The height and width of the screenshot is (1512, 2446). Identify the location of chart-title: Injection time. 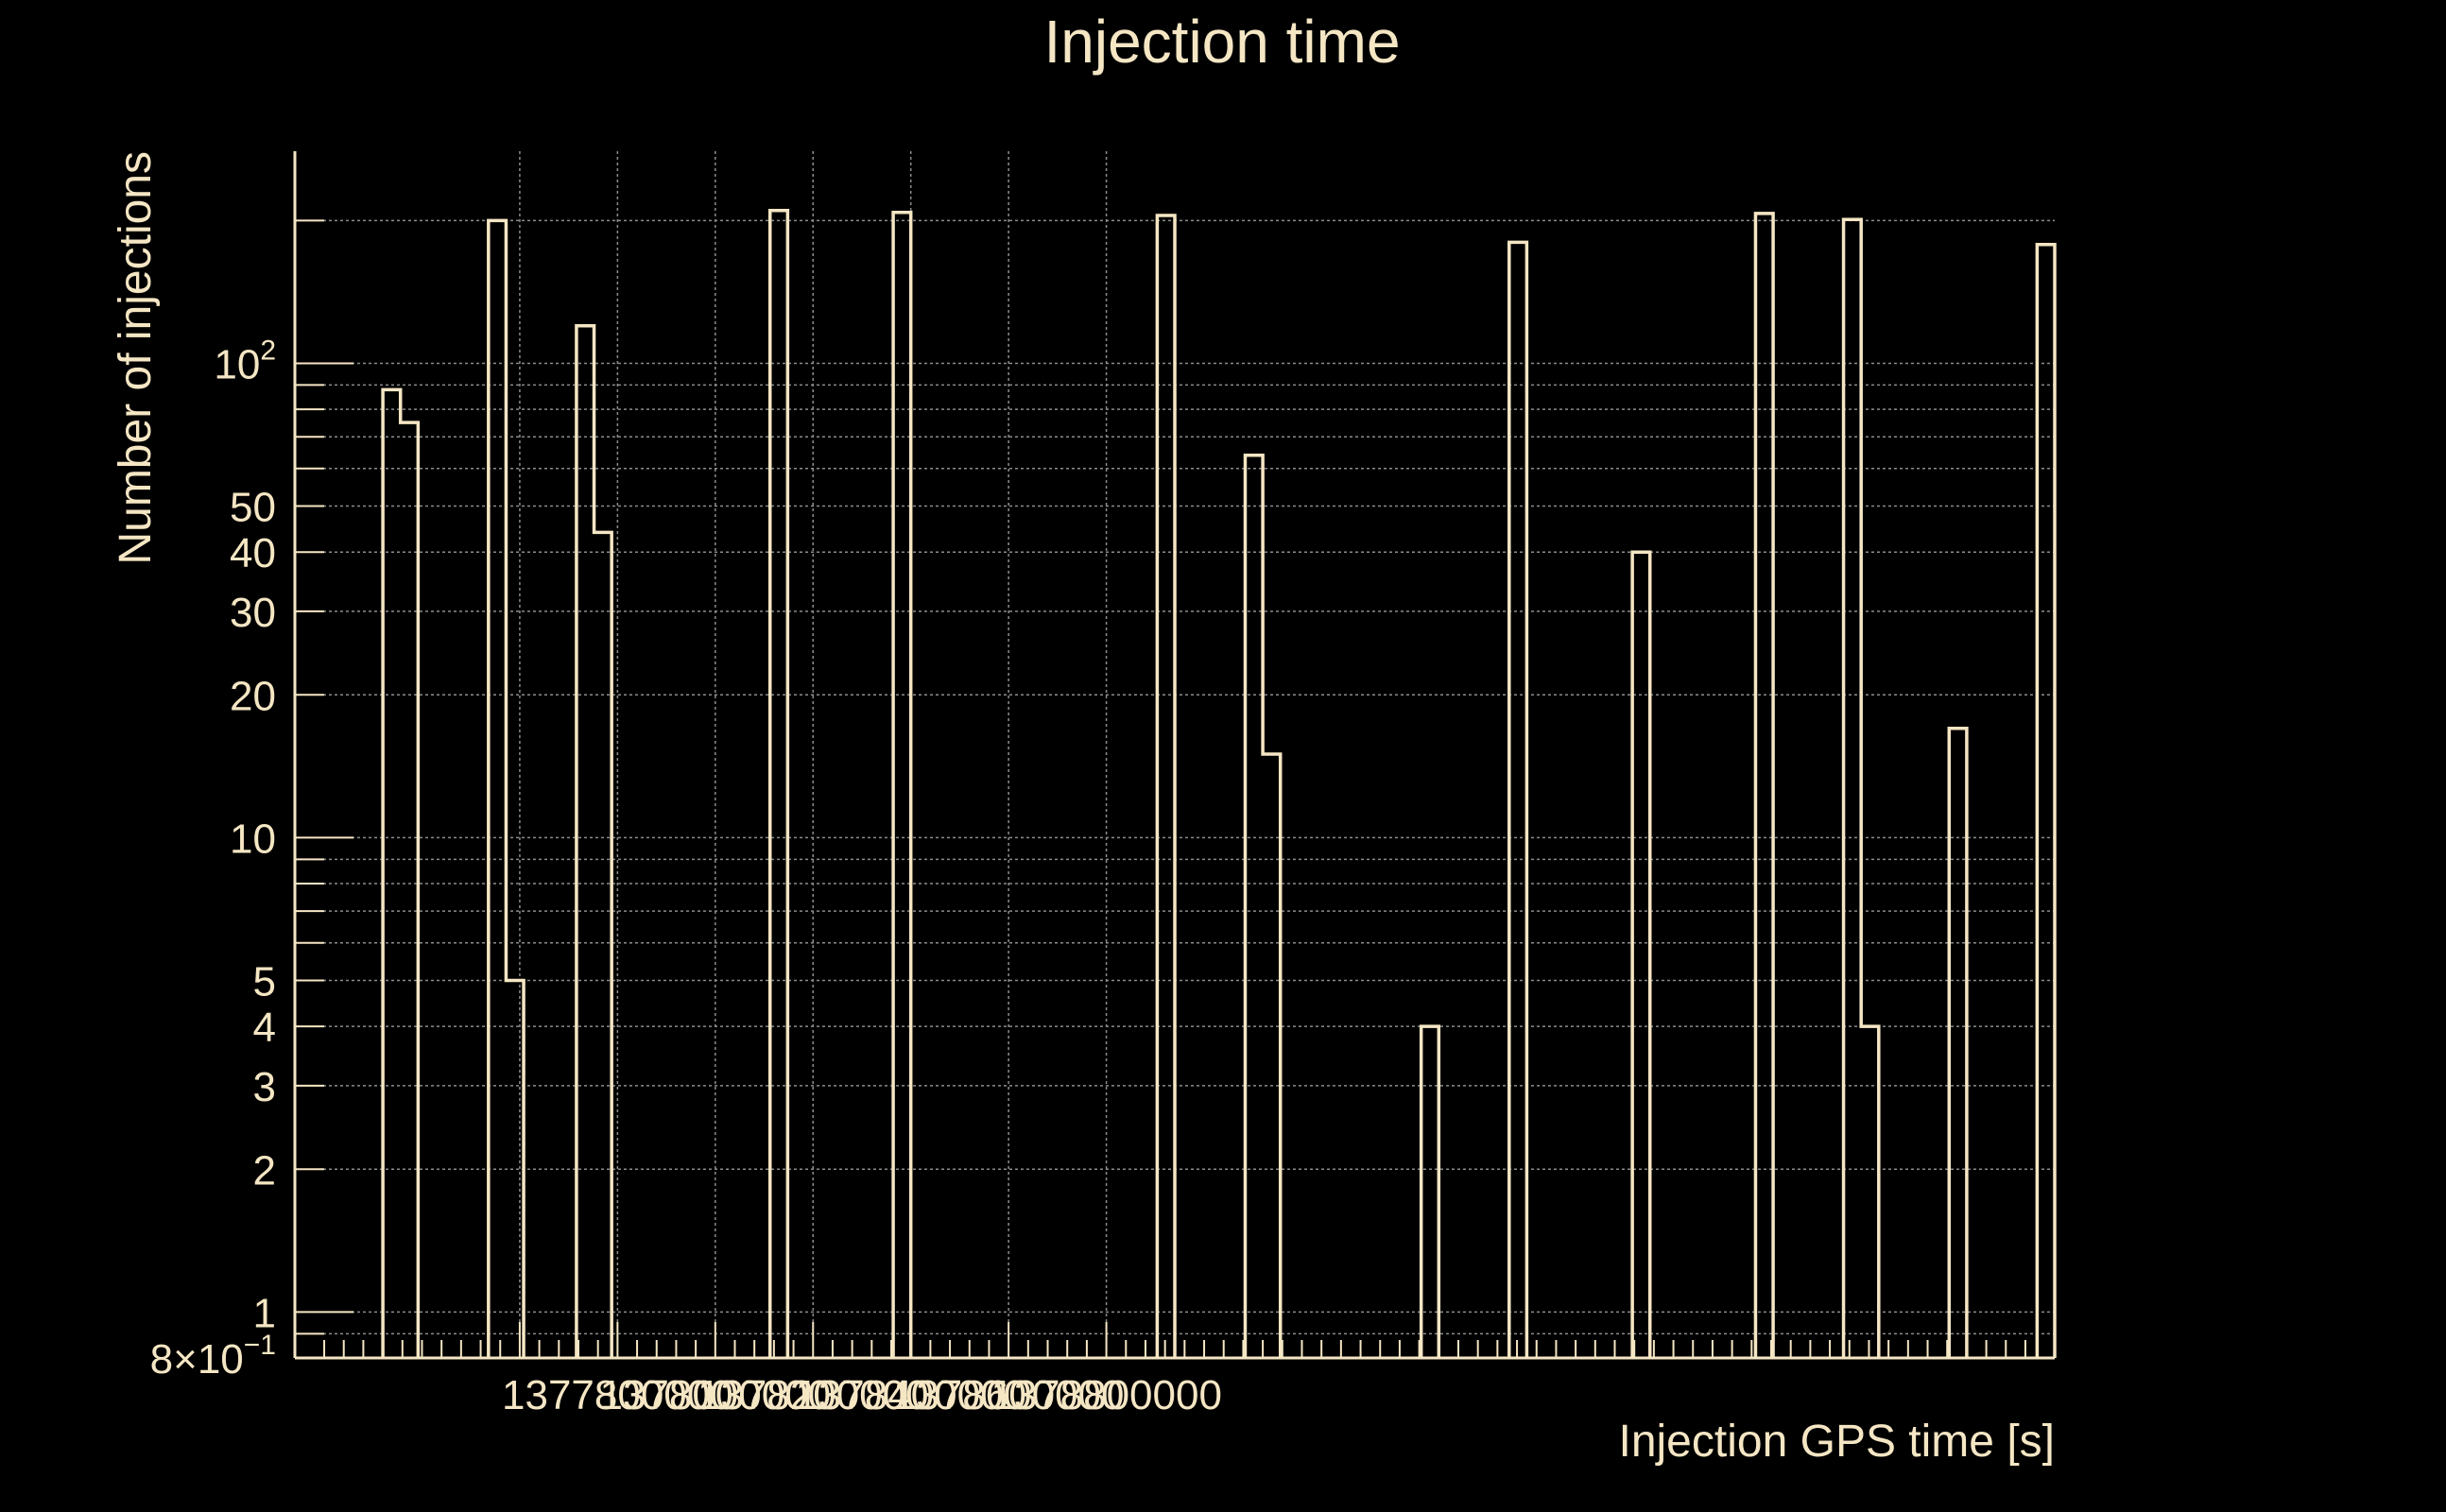
(1221, 42).